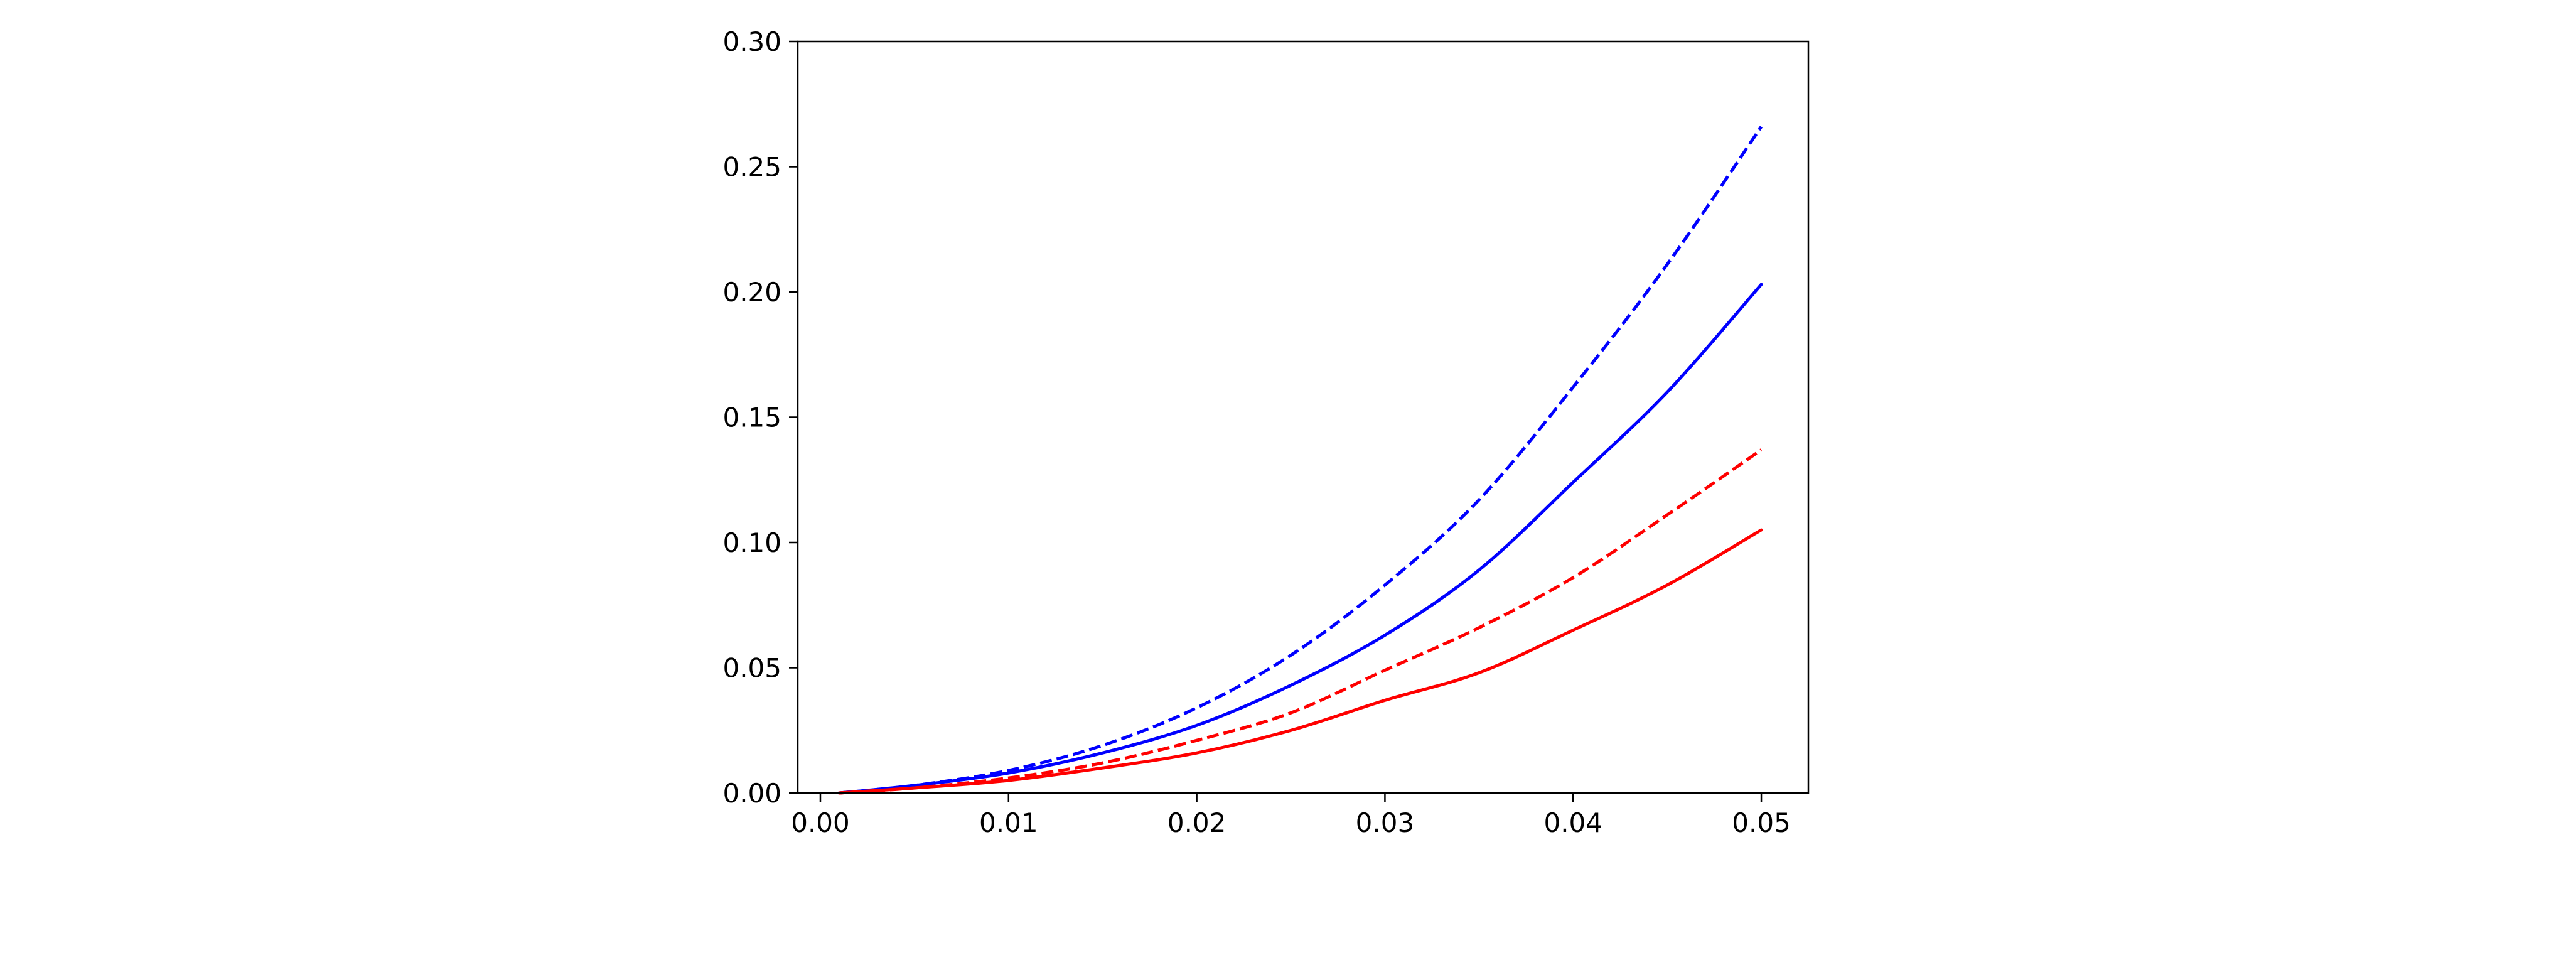 Image resolution: width=2576 pixels, height=955 pixels. What do you see at coordinates (1385, 822) in the screenshot?
I see `x-tick-label: 0.03` at bounding box center [1385, 822].